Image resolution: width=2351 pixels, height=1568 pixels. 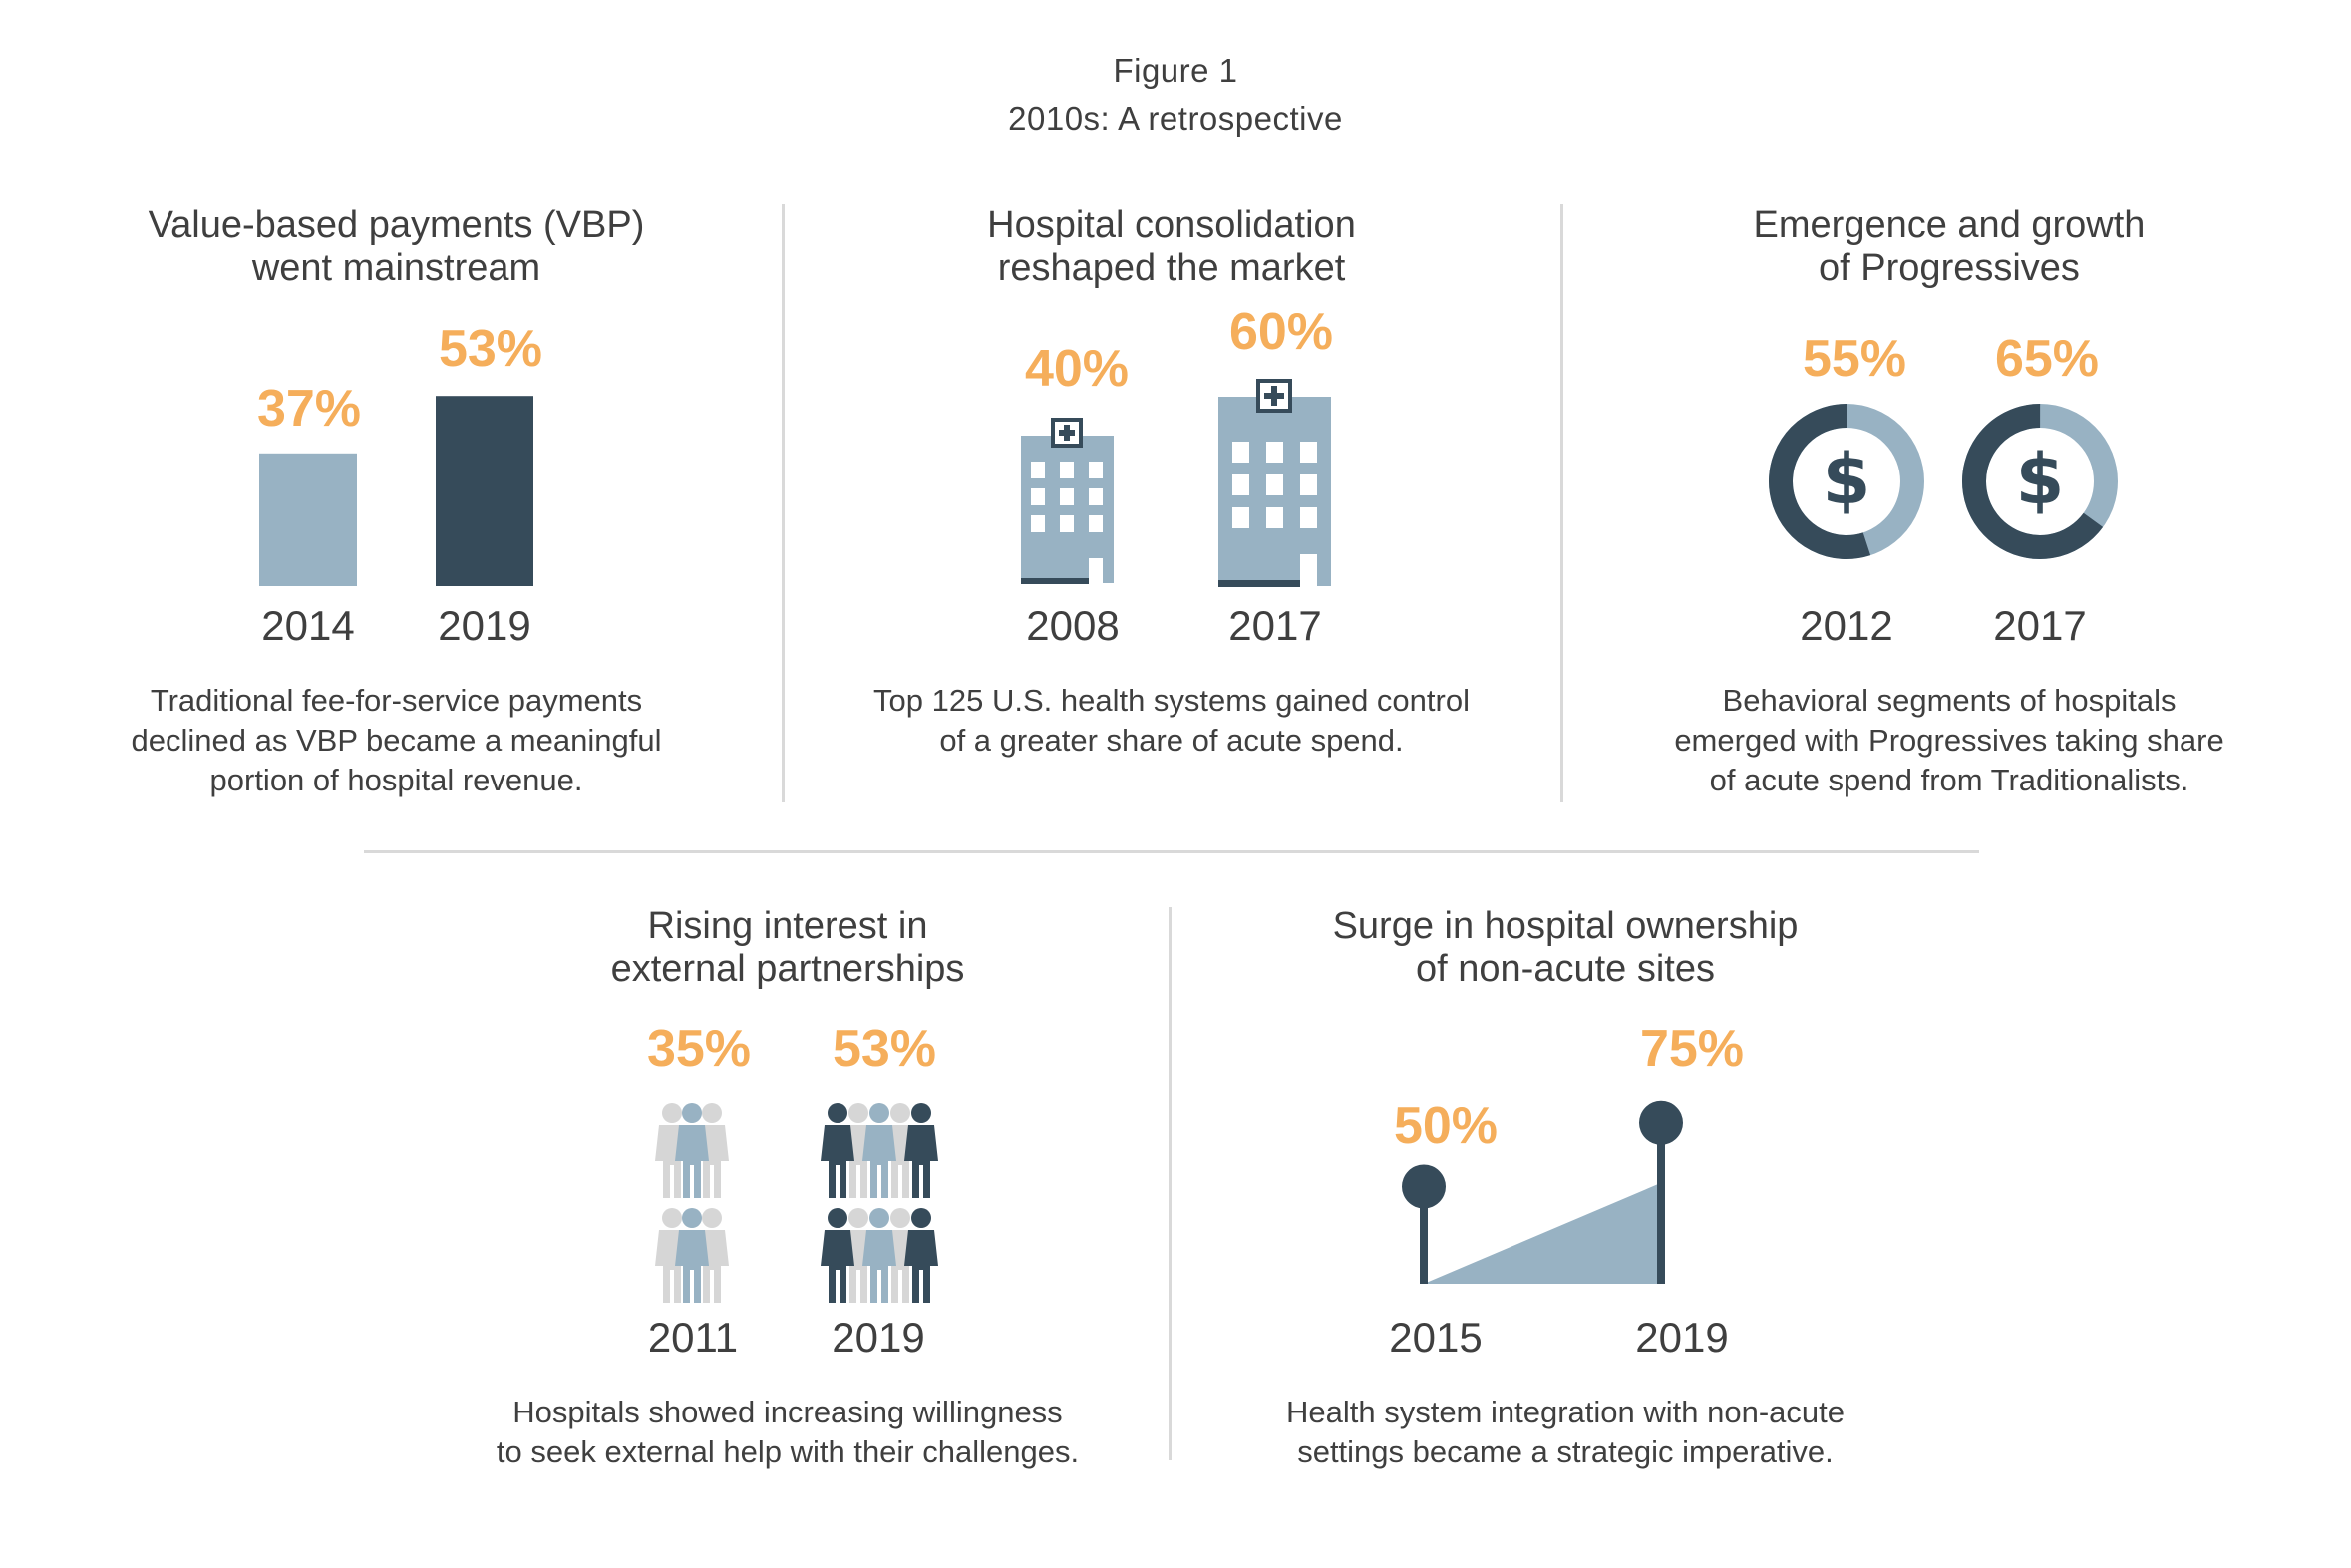 What do you see at coordinates (484, 491) in the screenshot?
I see `vbp-bar-2019` at bounding box center [484, 491].